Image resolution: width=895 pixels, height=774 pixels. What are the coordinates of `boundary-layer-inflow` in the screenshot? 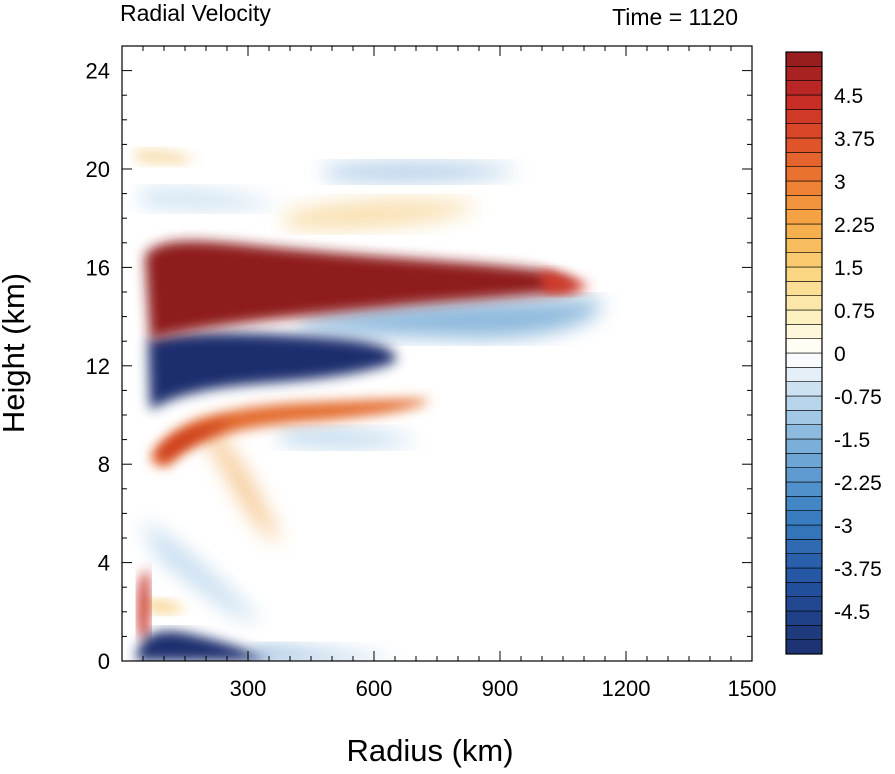 It's located at (203, 646).